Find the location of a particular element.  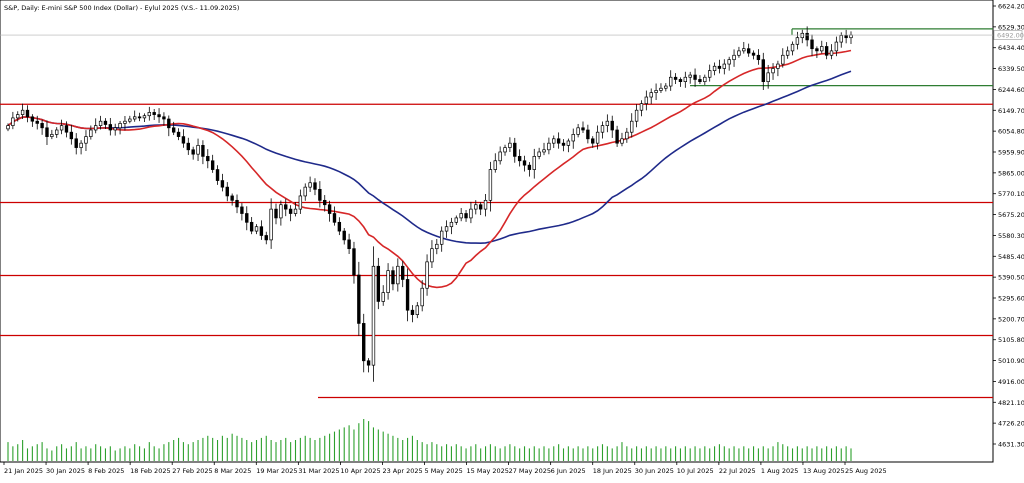

y-axis-tick-label: 6244.60 is located at coordinates (1011, 90).